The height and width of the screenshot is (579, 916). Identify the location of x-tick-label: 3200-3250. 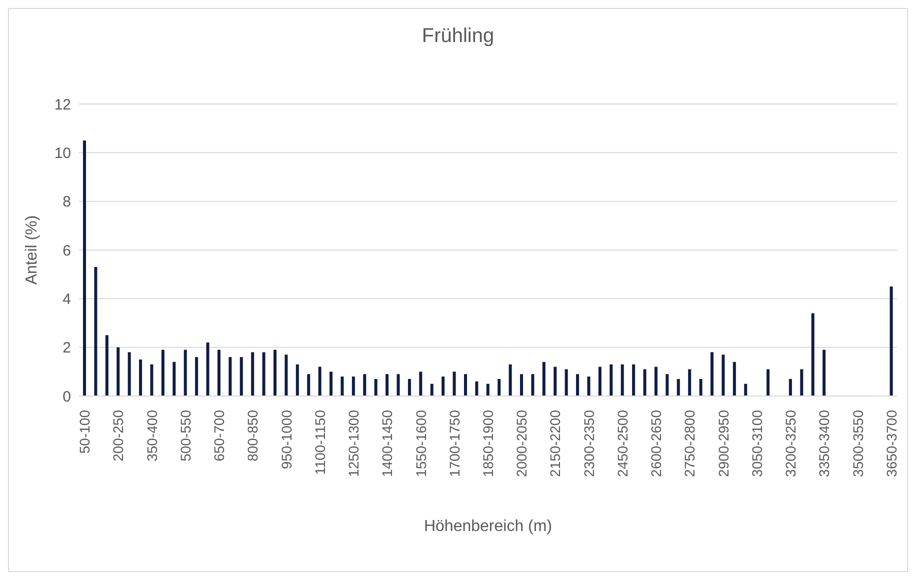
(790, 443).